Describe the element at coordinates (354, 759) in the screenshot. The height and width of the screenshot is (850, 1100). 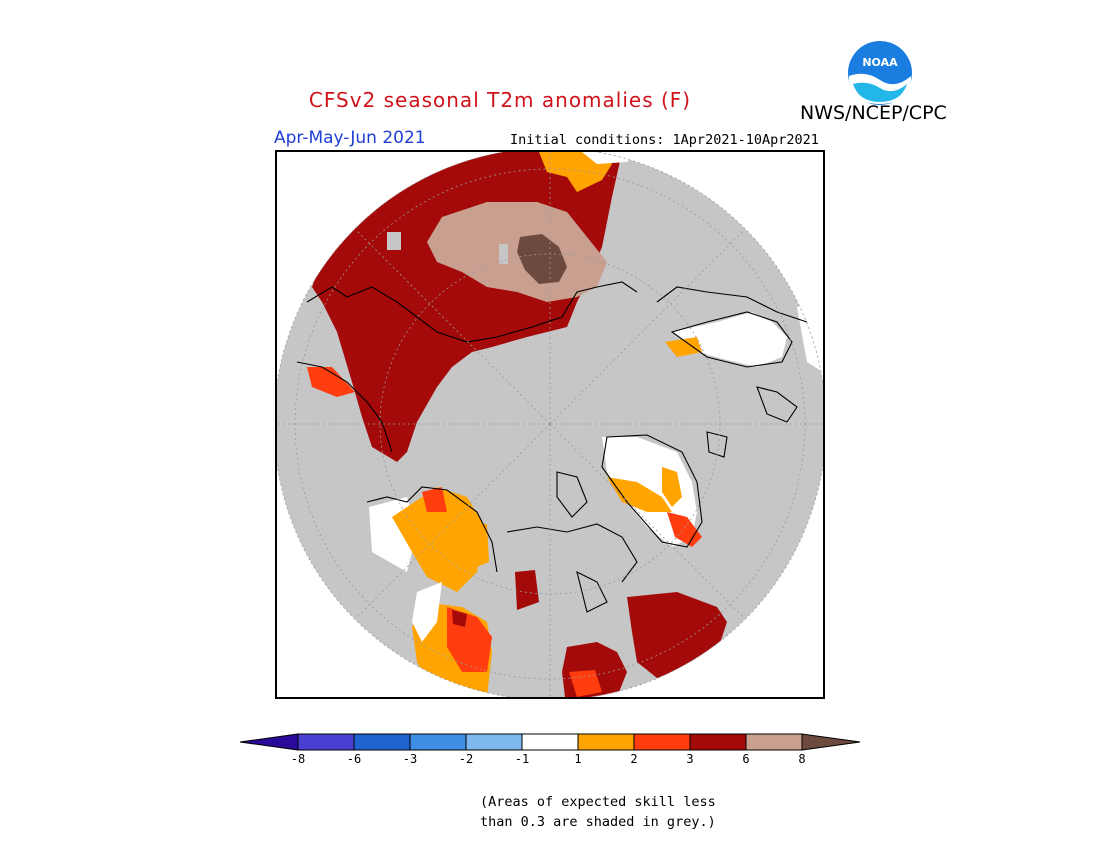
I see `colorbar-tick-label: -6` at that location.